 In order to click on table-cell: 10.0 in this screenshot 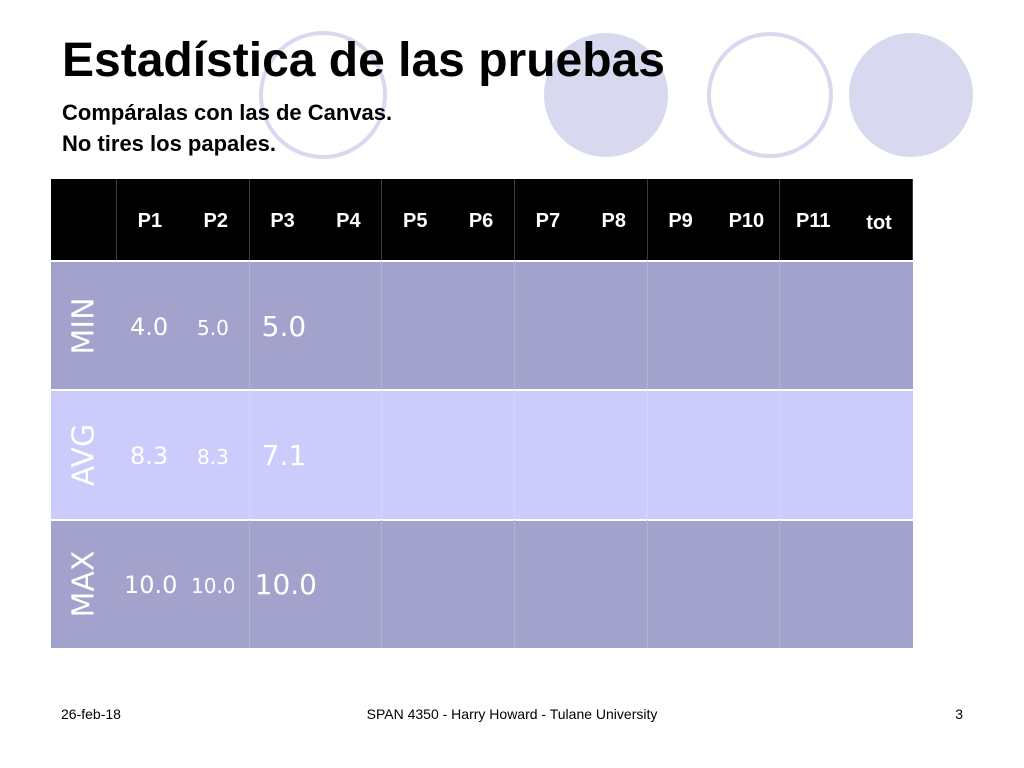, I will do `click(316, 583)`.